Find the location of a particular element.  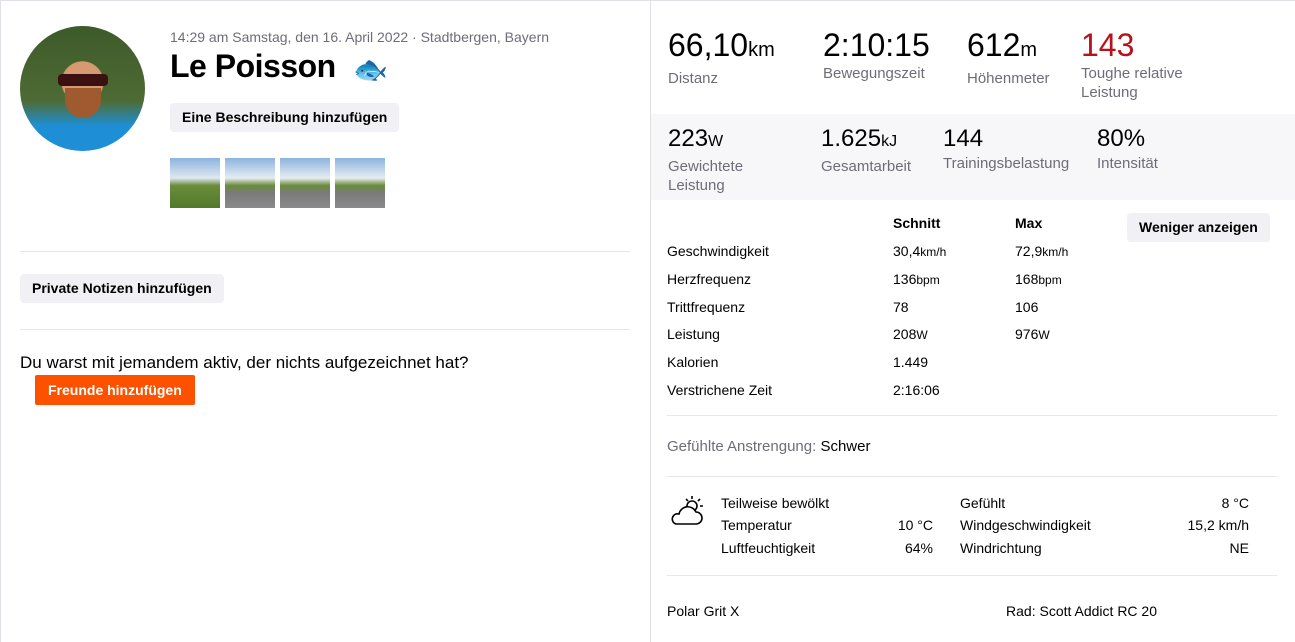

secondary-stats-band is located at coordinates (973, 157).